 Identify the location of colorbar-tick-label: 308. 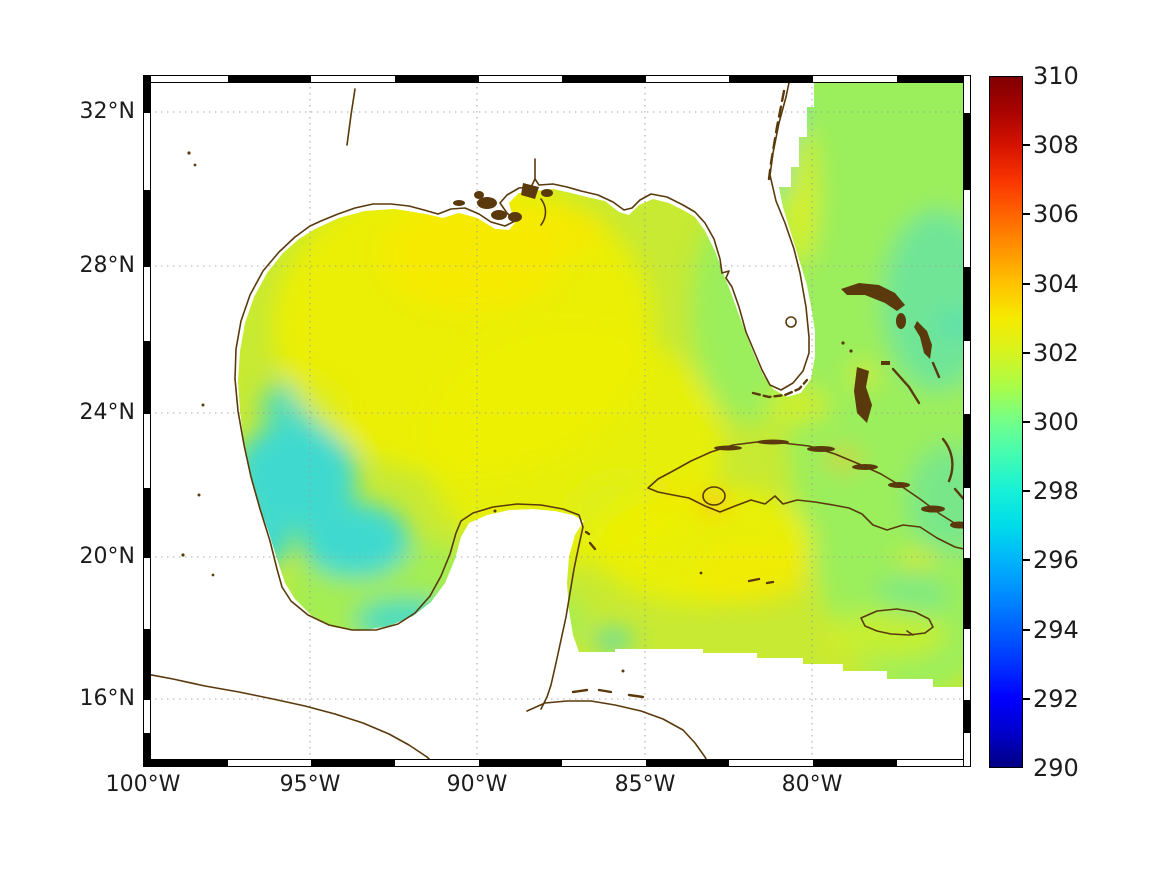
(1056, 145).